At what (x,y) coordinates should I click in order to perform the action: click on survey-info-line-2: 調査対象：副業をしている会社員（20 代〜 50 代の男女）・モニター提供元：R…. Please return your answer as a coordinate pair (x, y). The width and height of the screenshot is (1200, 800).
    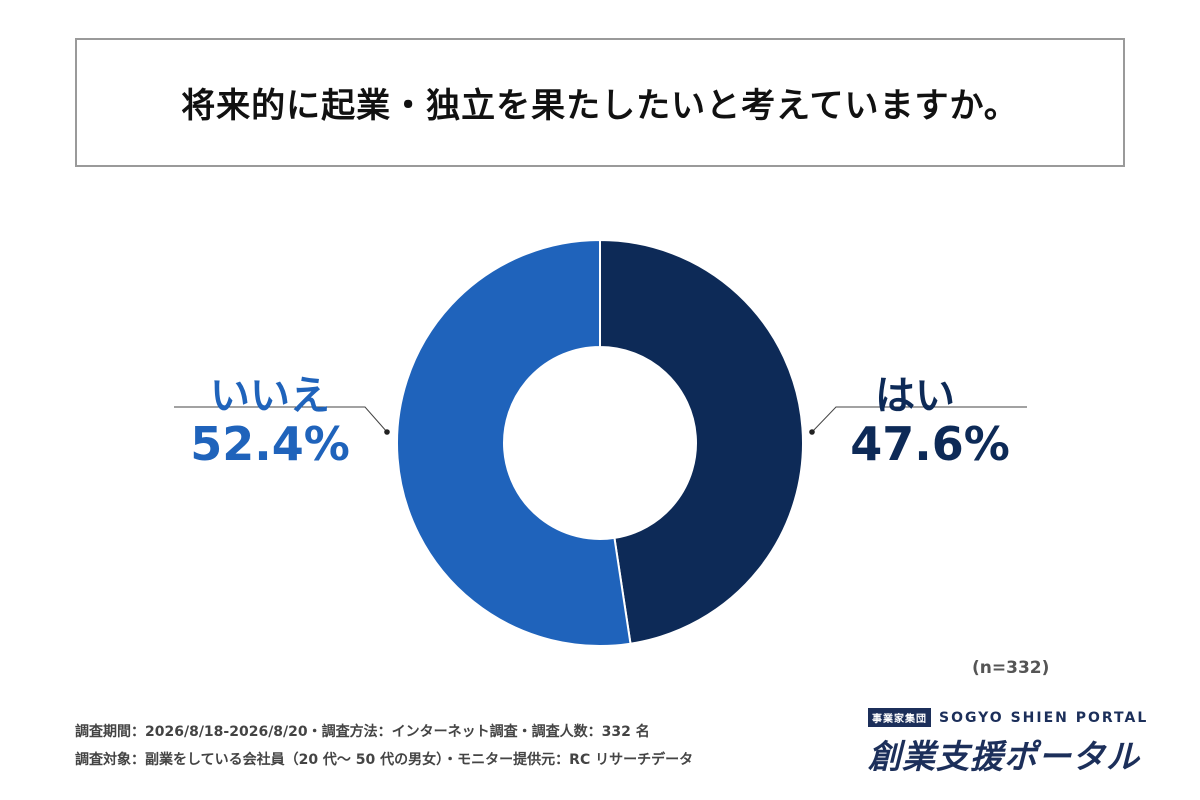
    Looking at the image, I should click on (384, 760).